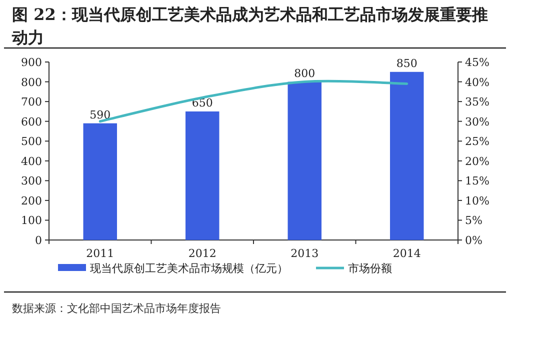 This screenshot has height=339, width=543. I want to click on y2-tick-label: 20%, so click(477, 161).